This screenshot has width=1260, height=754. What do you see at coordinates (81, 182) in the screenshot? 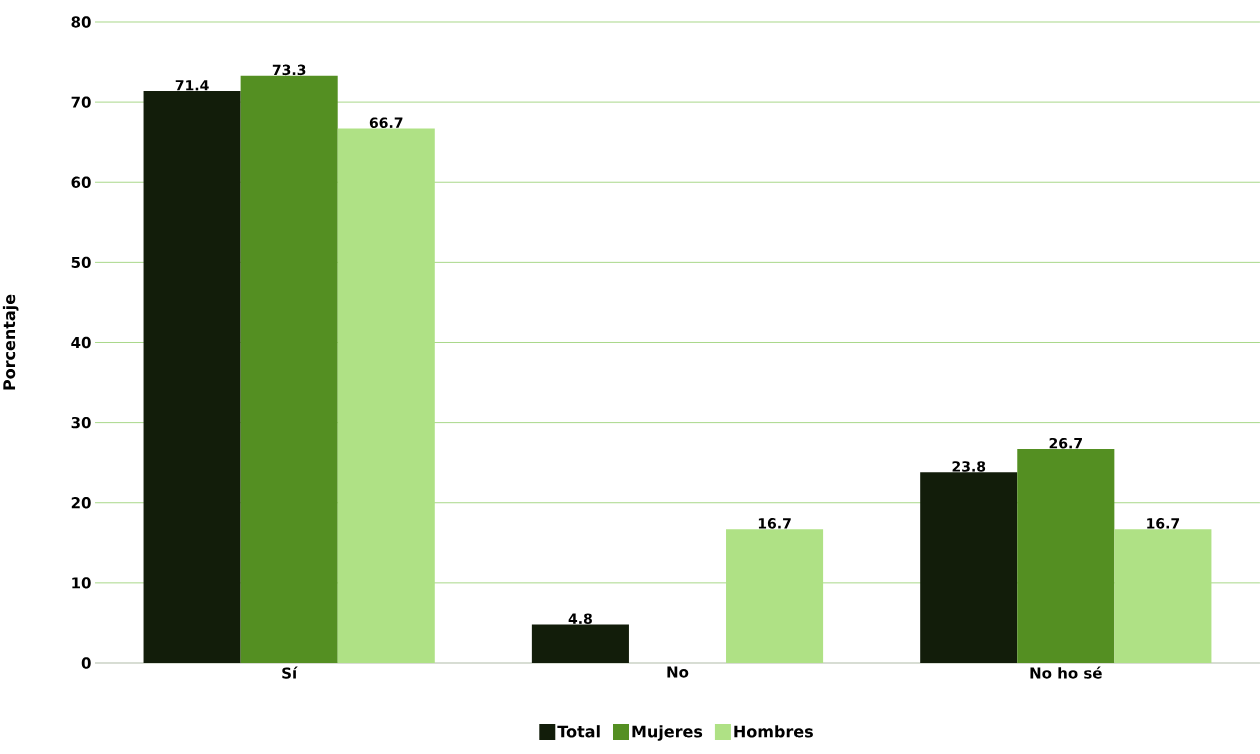
I see `y-tick-label: 60` at bounding box center [81, 182].